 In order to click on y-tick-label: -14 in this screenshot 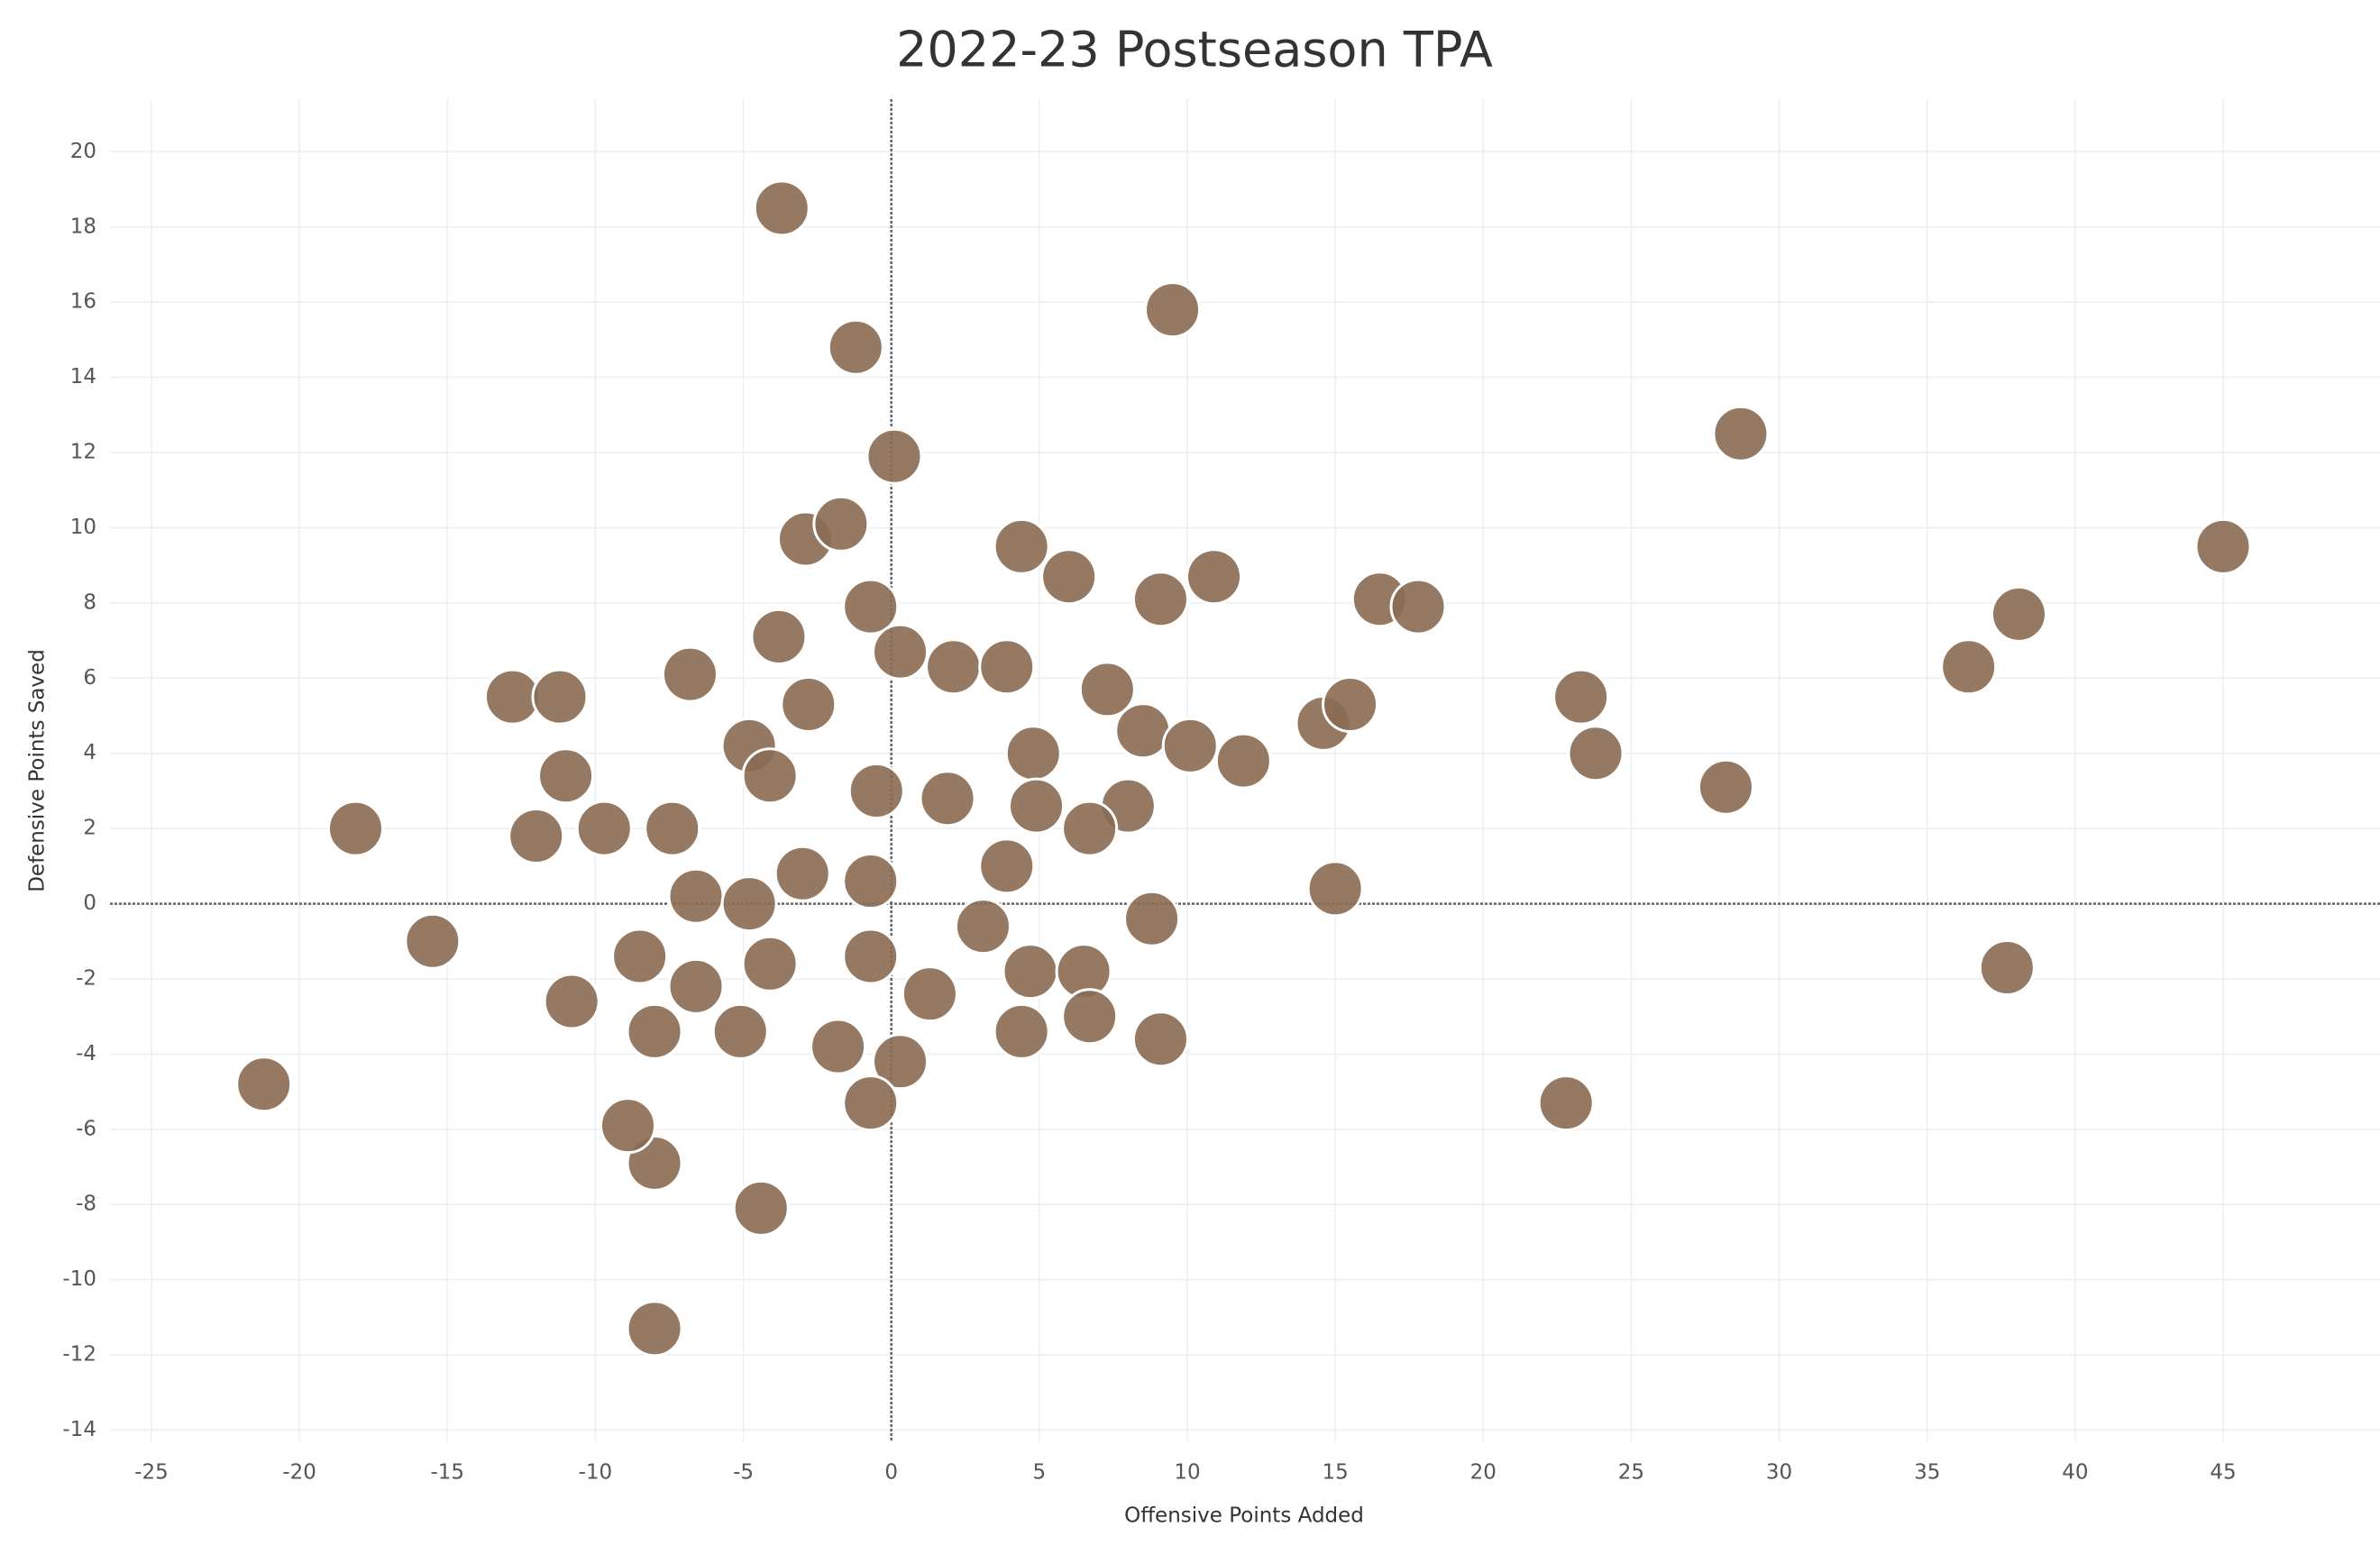, I will do `click(79, 1429)`.